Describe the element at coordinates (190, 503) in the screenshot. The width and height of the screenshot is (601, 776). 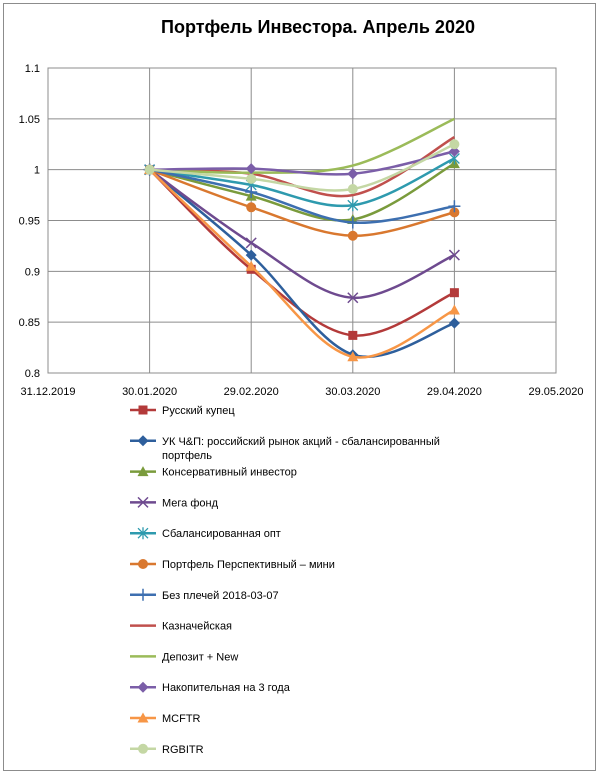
I see `legend-label: Мега фонд` at that location.